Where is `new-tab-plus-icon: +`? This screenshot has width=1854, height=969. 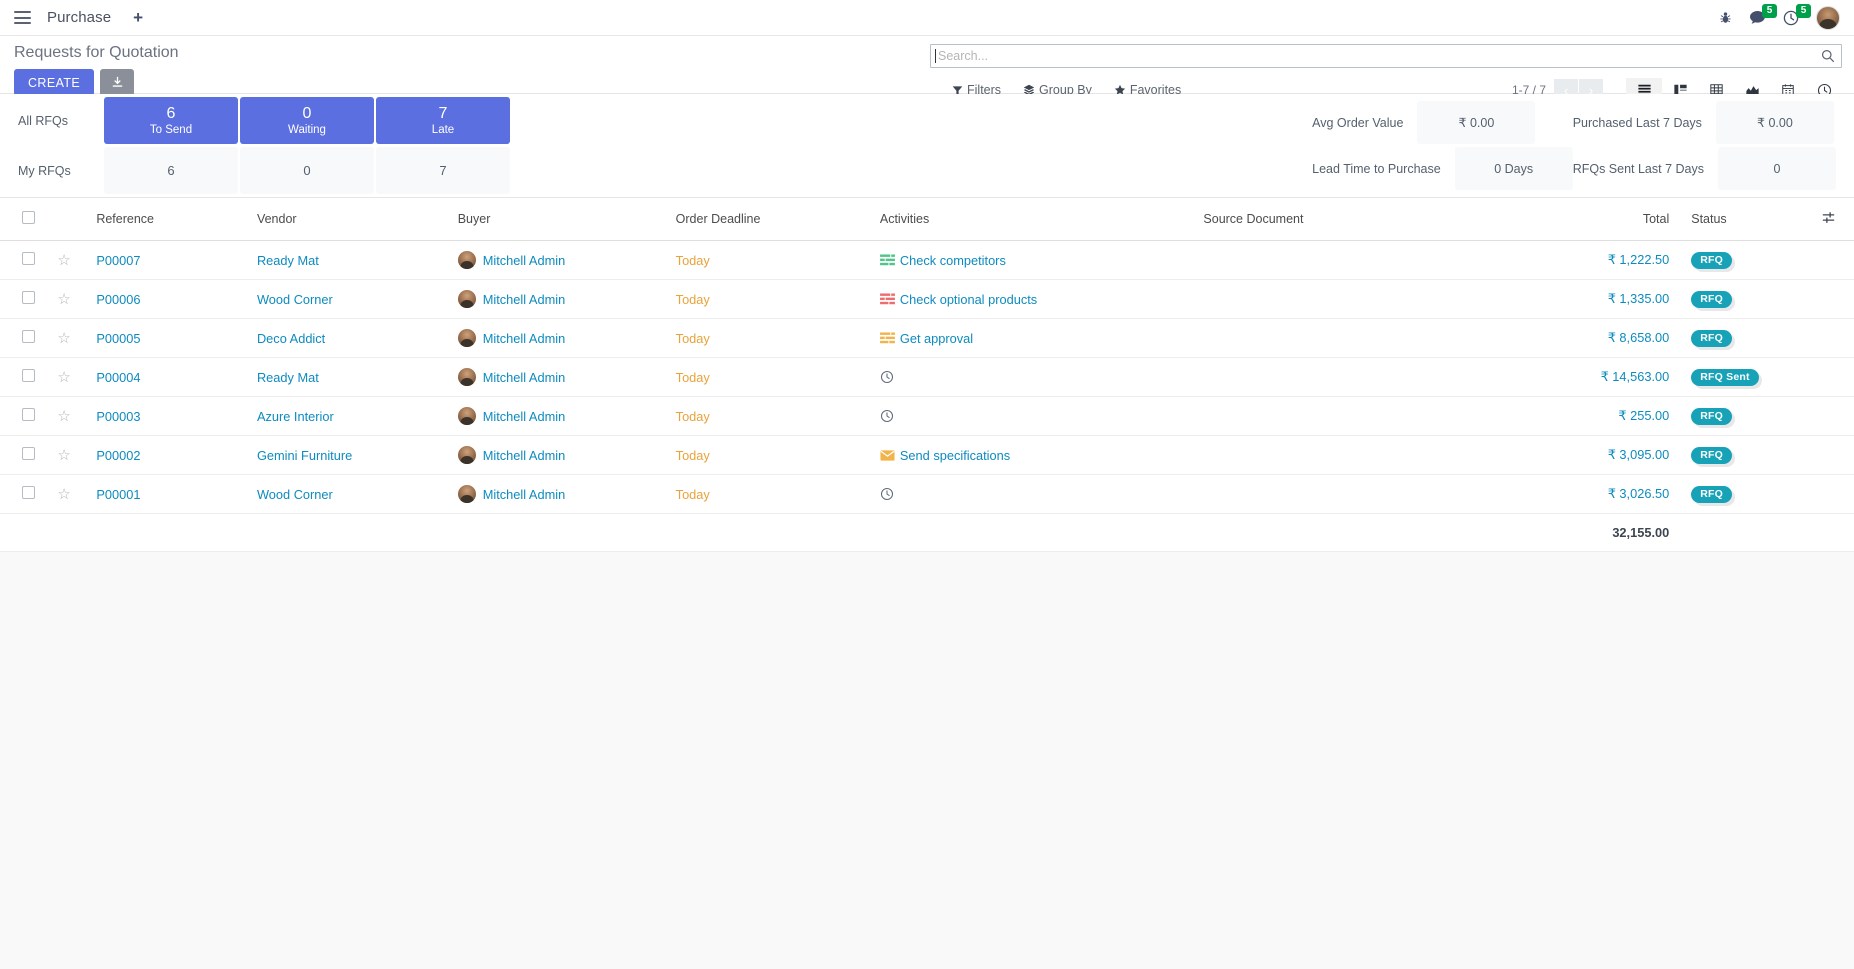
new-tab-plus-icon: + is located at coordinates (138, 17).